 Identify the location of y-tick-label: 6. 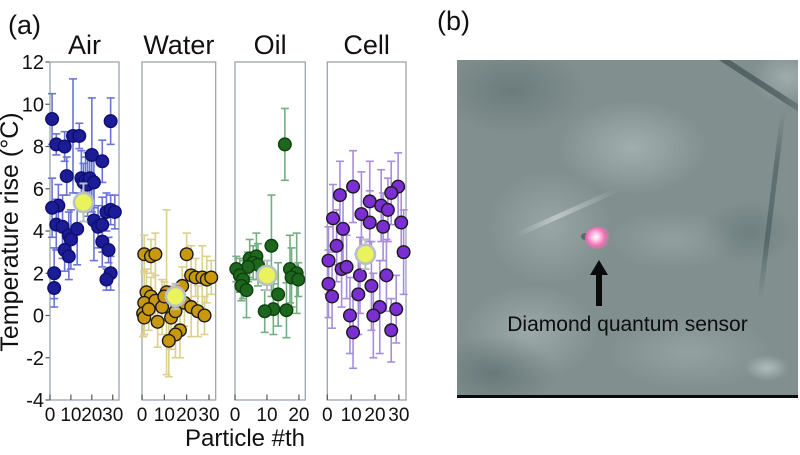
(38, 190).